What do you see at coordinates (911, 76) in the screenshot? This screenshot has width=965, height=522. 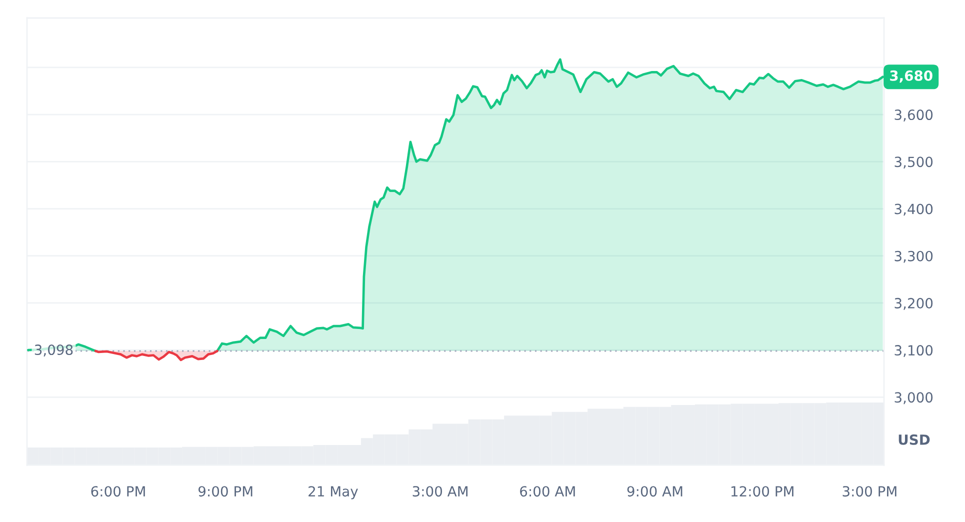 I see `annotation: 3,680` at bounding box center [911, 76].